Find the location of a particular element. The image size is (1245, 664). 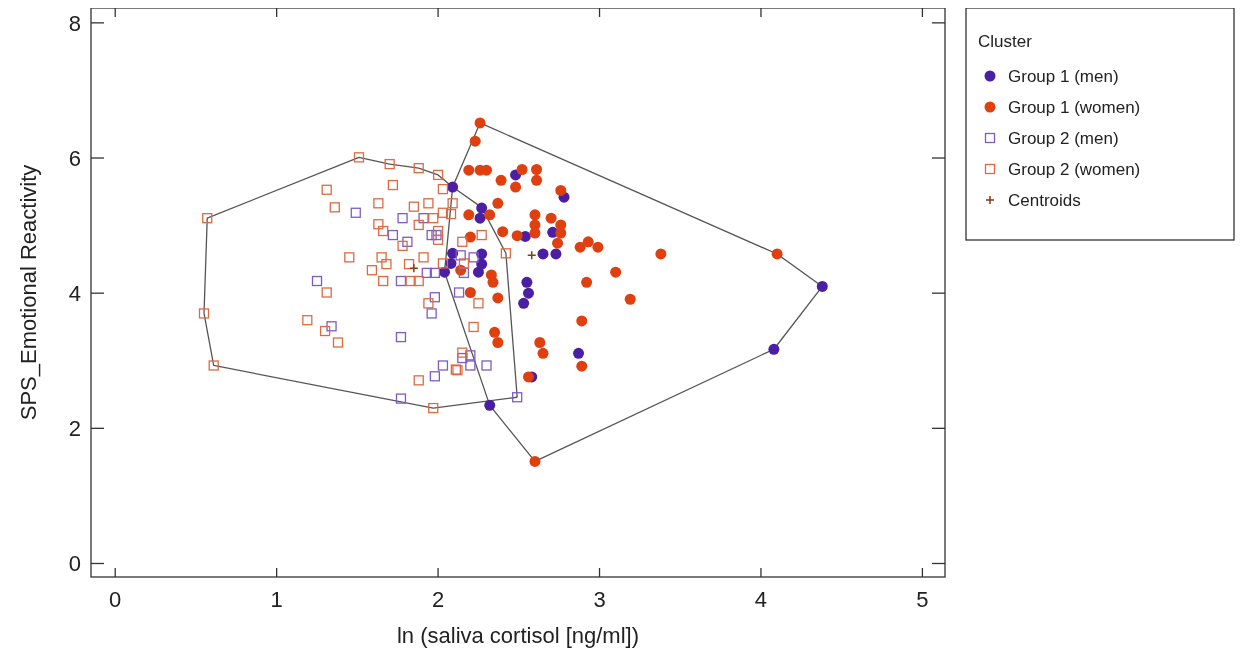

x-tick-label: 4 is located at coordinates (761, 599).